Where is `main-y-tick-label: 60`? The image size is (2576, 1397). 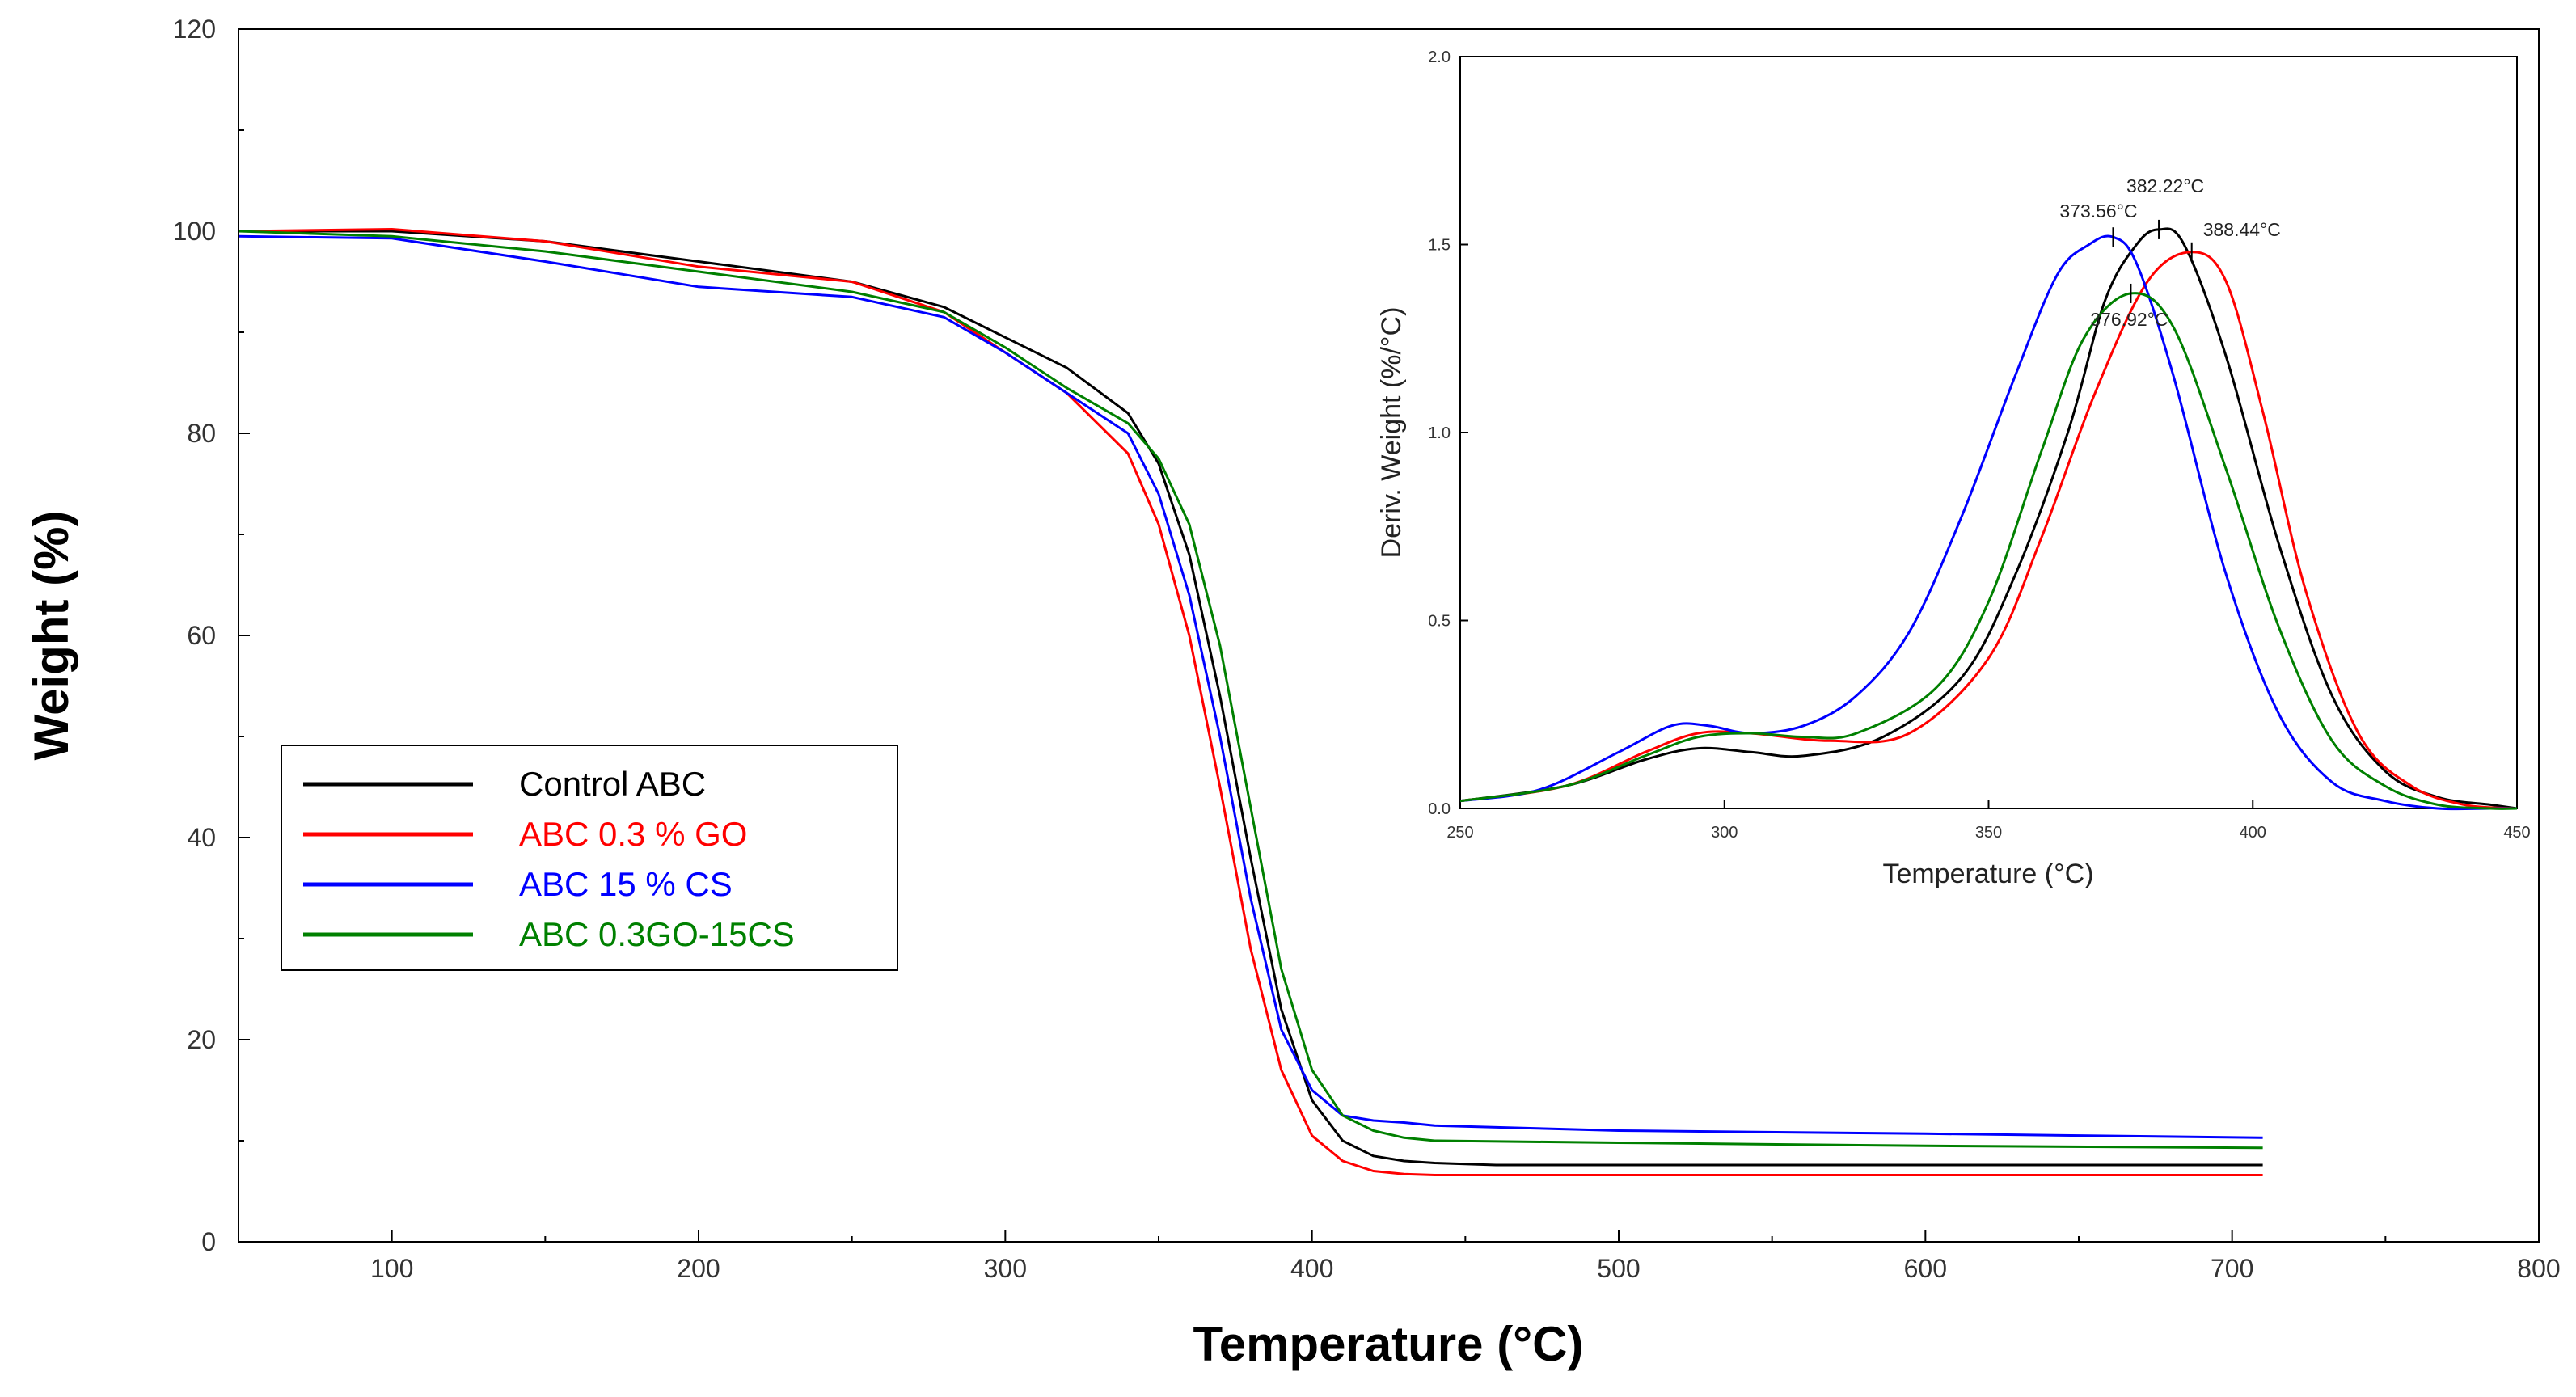 main-y-tick-label: 60 is located at coordinates (201, 635).